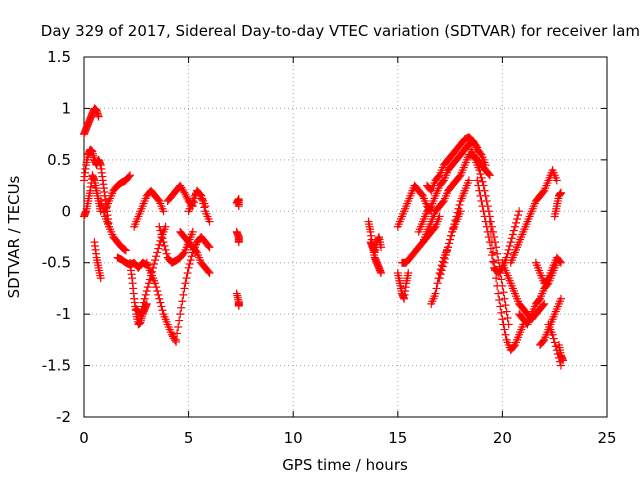  I want to click on y-tick-label: 0, so click(66, 211).